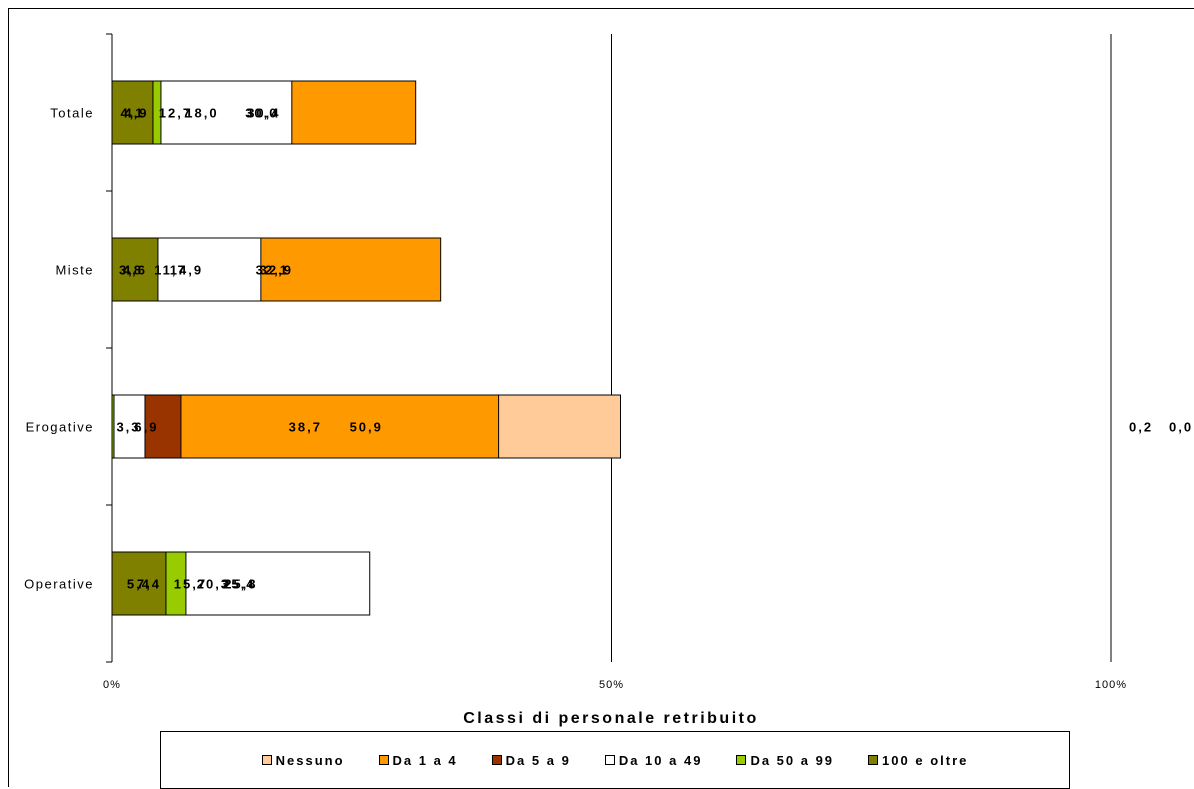  I want to click on tick-labels: 0% 50% 100%, so click(615, 685).